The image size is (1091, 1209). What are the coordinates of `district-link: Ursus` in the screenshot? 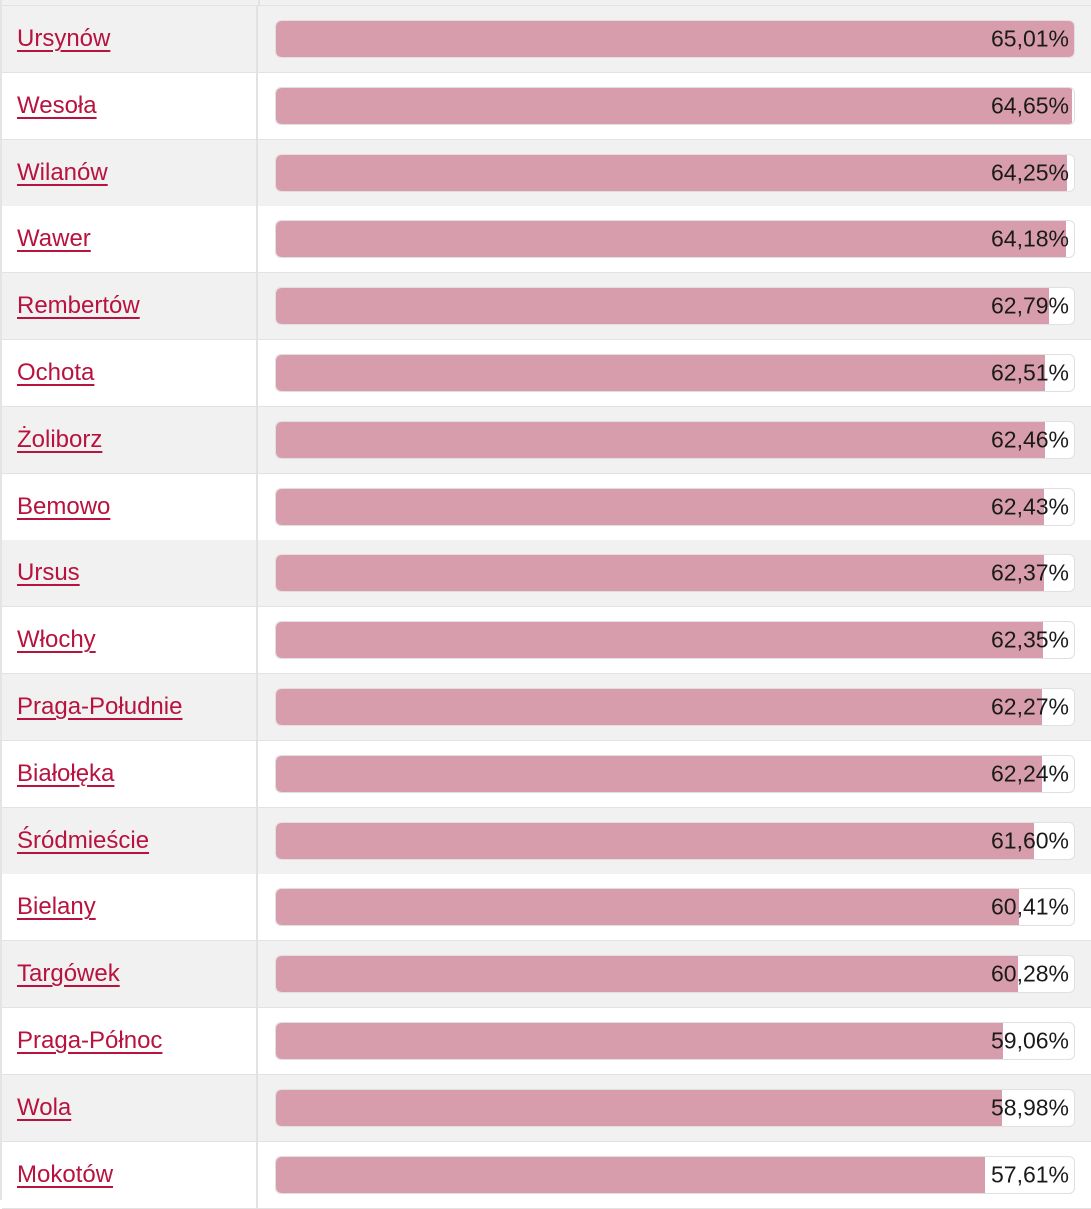 It's located at (48, 573).